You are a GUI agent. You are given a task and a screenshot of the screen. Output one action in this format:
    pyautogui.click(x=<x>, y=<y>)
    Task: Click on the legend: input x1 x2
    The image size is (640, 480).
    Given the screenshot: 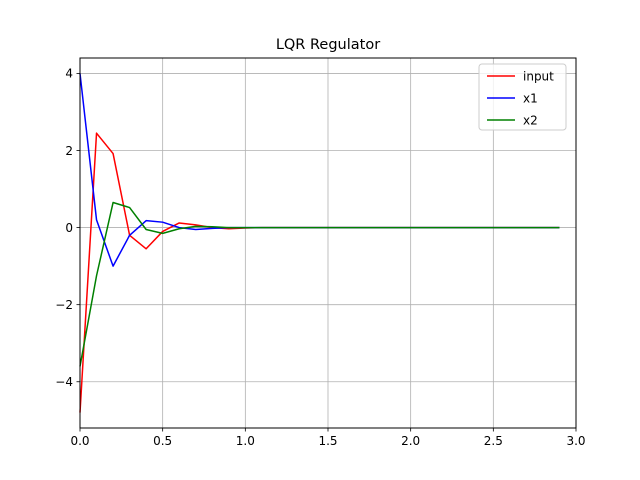 What is the action you would take?
    pyautogui.click(x=522, y=97)
    